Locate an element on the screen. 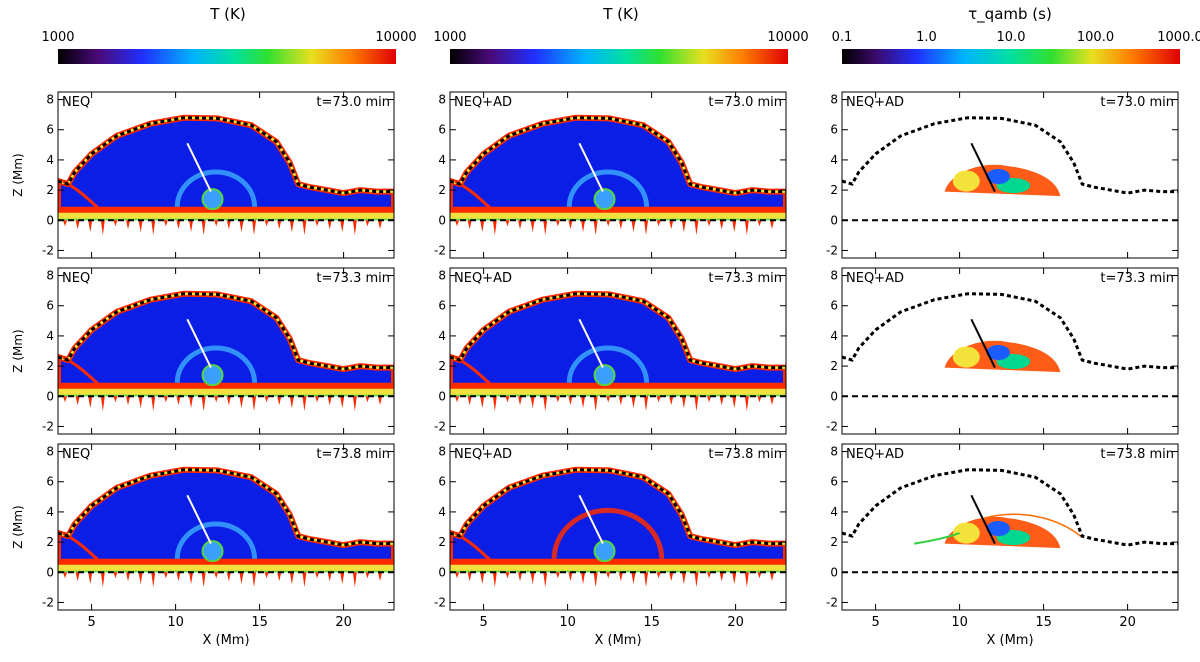  colorbar-tick-label: 1000.0 is located at coordinates (1178, 37).